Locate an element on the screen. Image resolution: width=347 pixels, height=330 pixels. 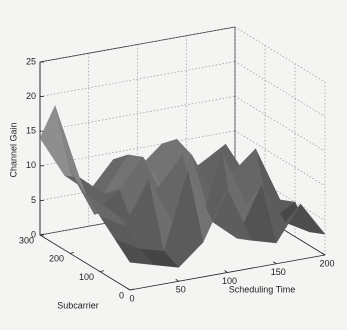
z-tick-label: 10 is located at coordinates (31, 165).